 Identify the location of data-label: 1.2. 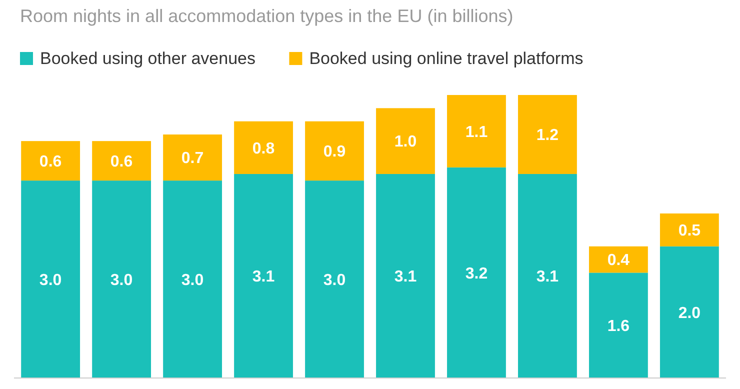
(547, 135).